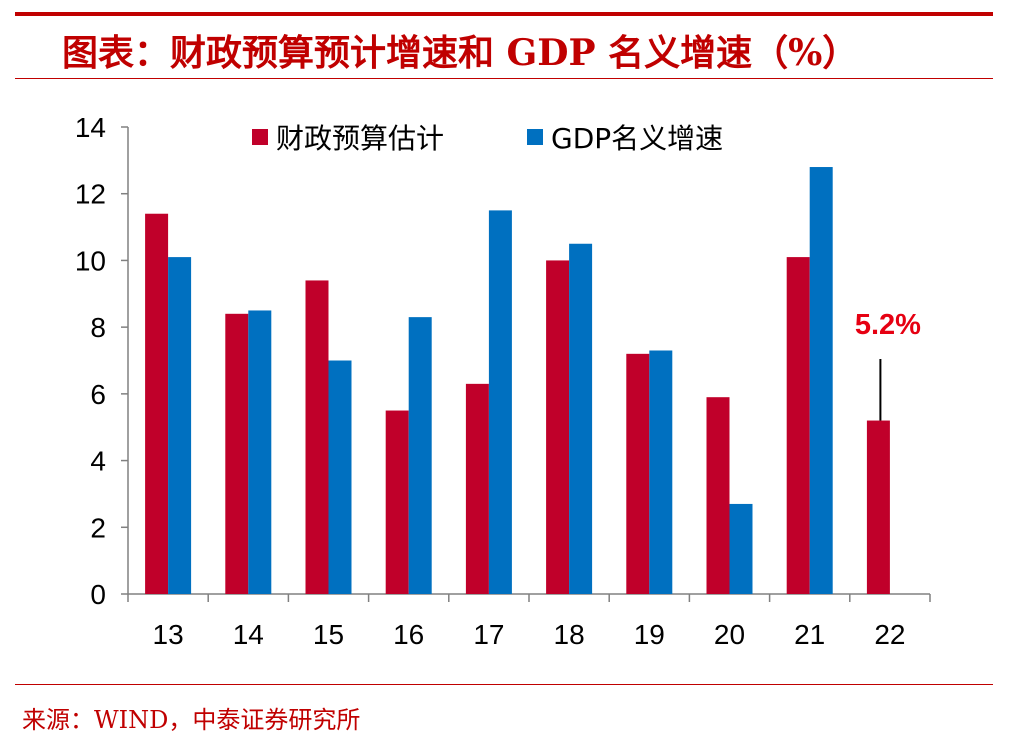 Image resolution: width=1009 pixels, height=741 pixels. Describe the element at coordinates (889, 634) in the screenshot. I see `x-tick-label: 22` at that location.